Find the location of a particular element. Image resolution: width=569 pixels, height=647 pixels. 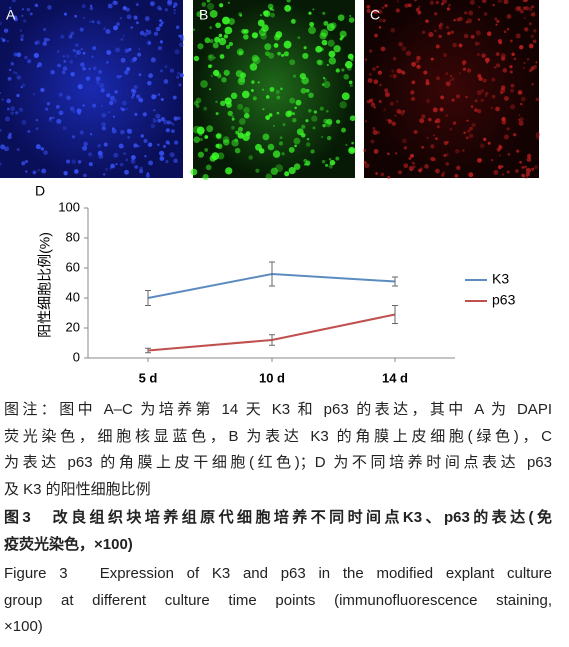

micrograph is located at coordinates (451, 89).